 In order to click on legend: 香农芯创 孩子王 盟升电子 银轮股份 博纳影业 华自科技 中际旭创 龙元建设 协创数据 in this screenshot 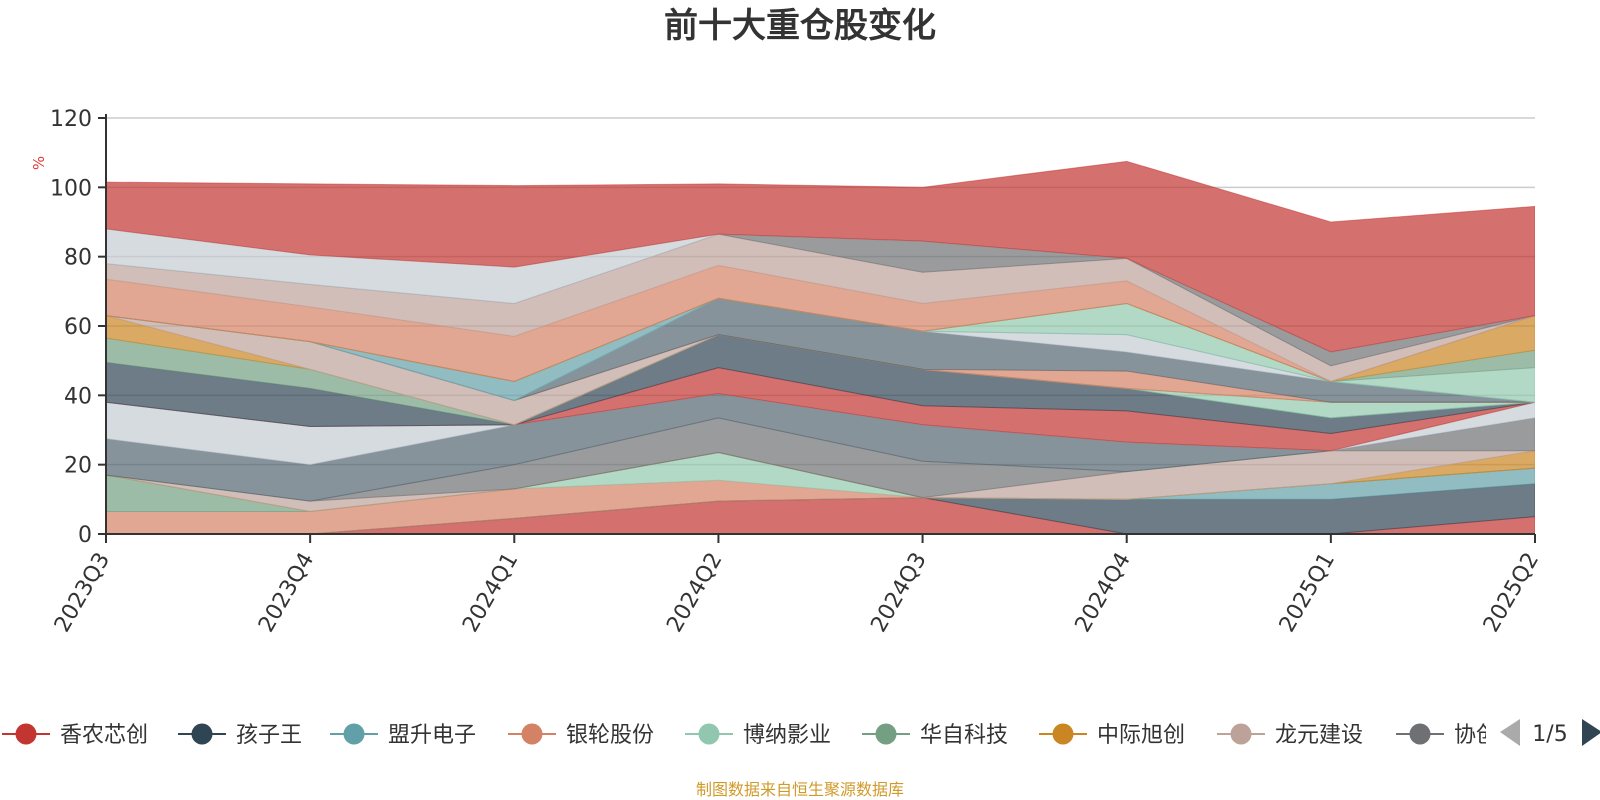, I will do `click(772, 735)`.